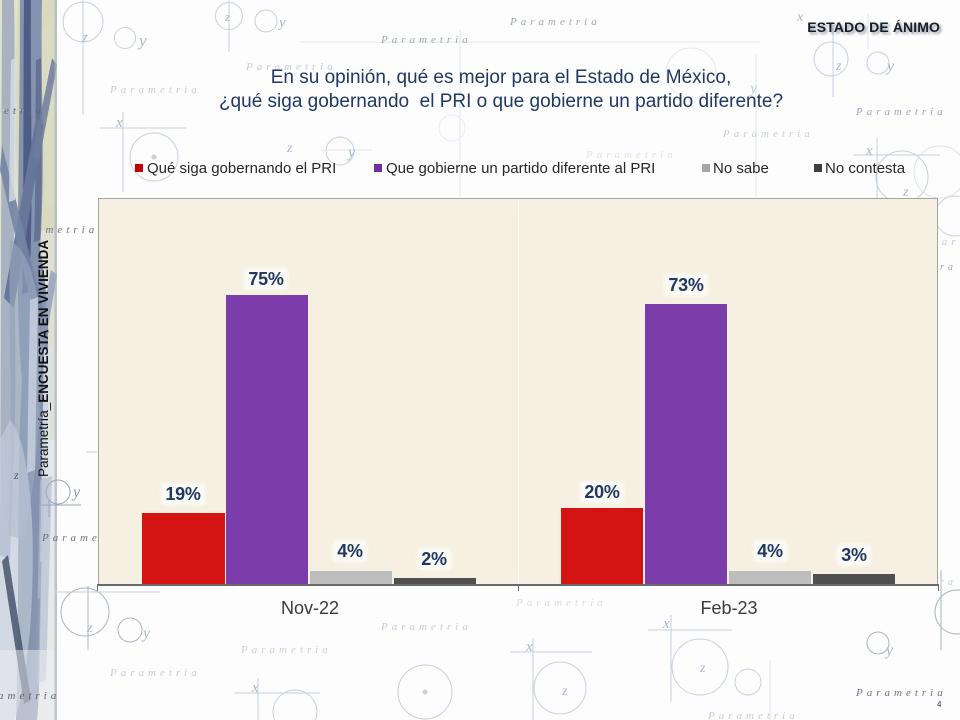  I want to click on svg-text: metria, so click(22, 111).